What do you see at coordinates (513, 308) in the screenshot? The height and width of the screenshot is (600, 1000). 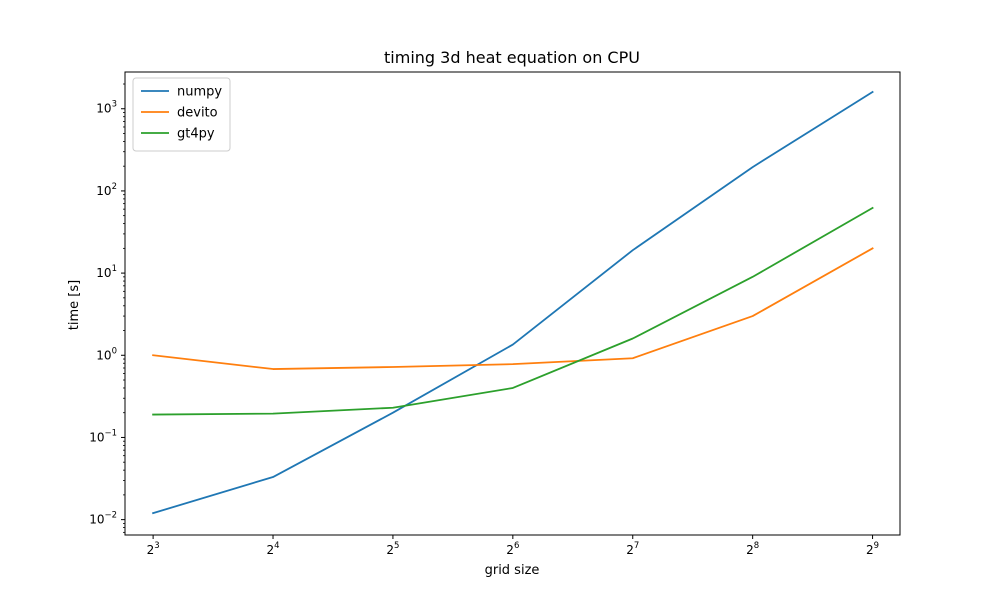 I see `series-line-devito` at bounding box center [513, 308].